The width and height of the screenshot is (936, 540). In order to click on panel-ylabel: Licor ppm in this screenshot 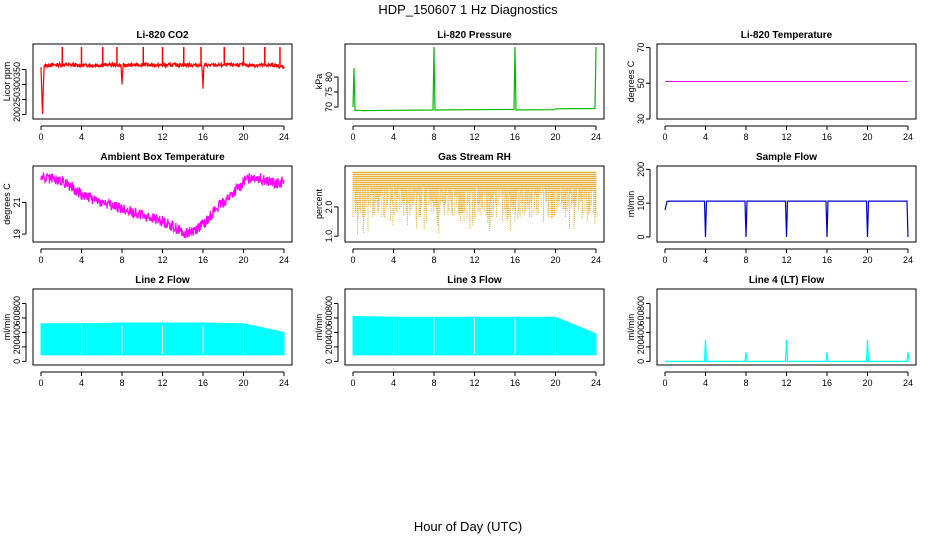, I will do `click(7, 82)`.